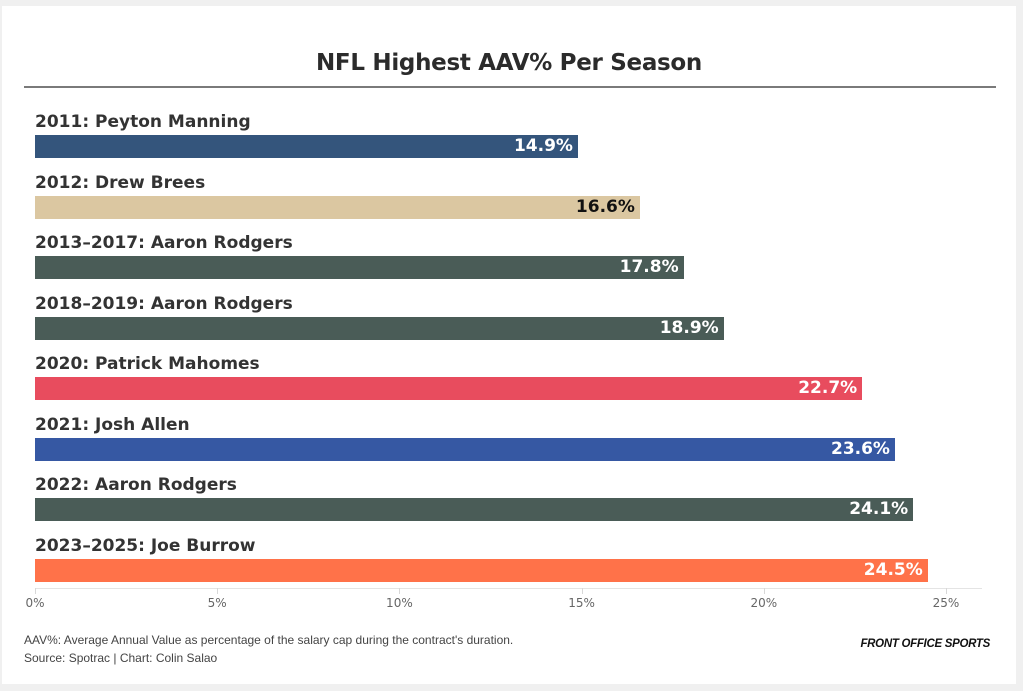  Describe the element at coordinates (946, 603) in the screenshot. I see `x-axis-tick-label: 25%` at that location.